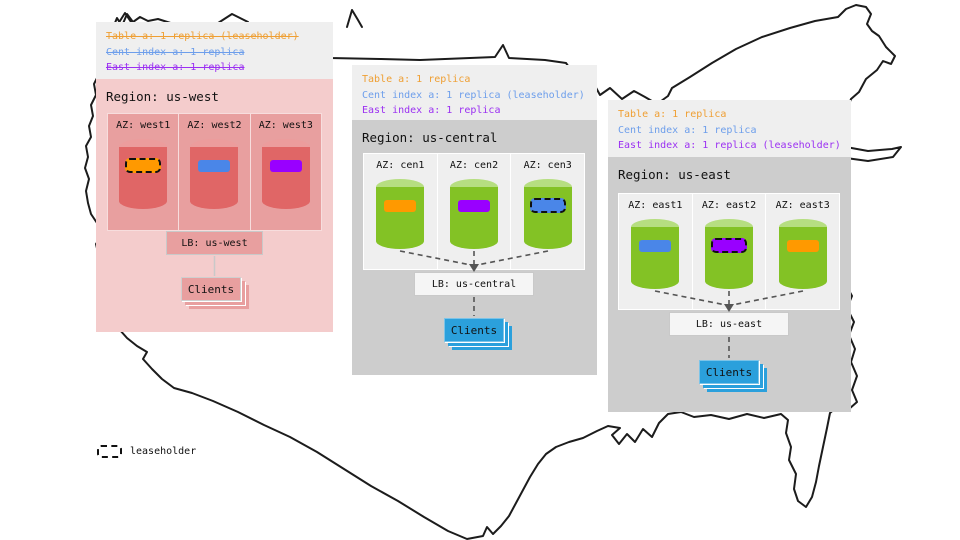 The image size is (960, 540). I want to click on az-panel-cen1: AZ: cen1, so click(400, 211).